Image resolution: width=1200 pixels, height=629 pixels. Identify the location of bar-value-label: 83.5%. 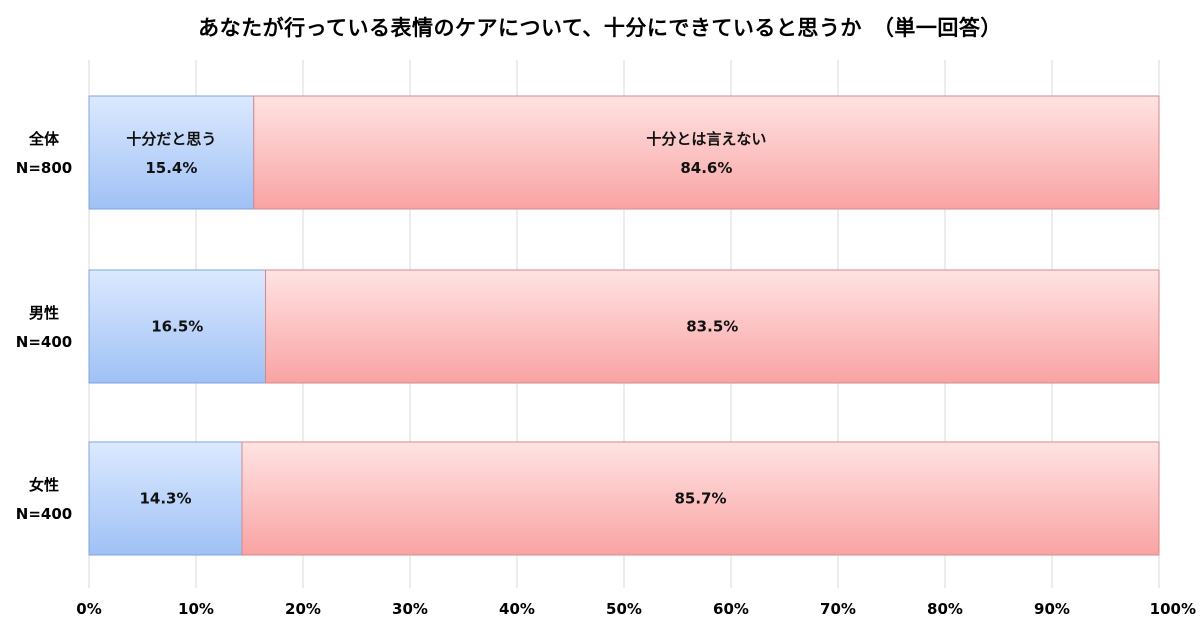
(712, 327).